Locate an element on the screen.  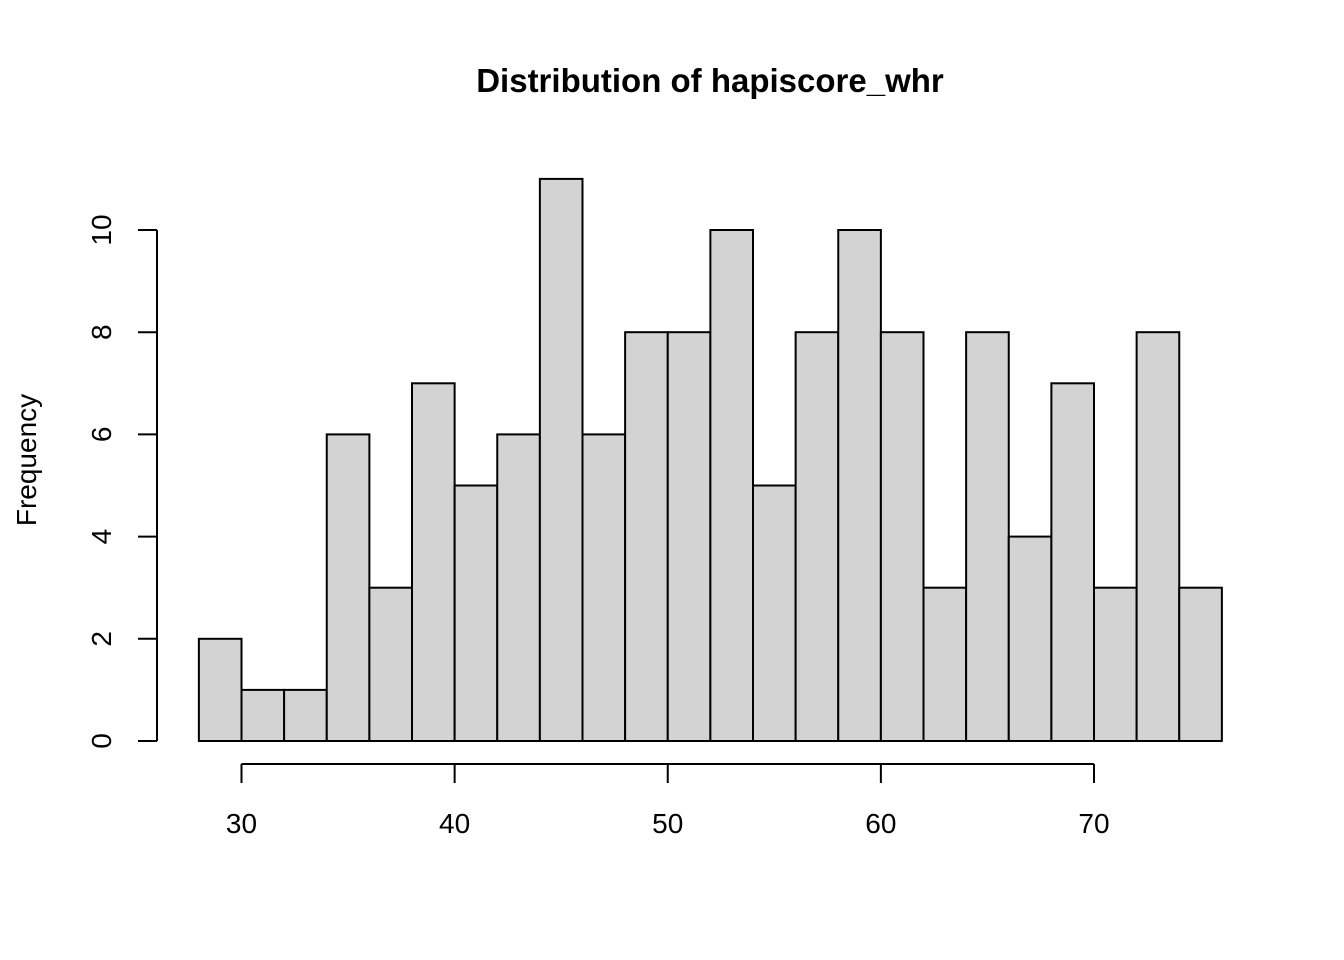
y-tick-label: 4 is located at coordinates (101, 537).